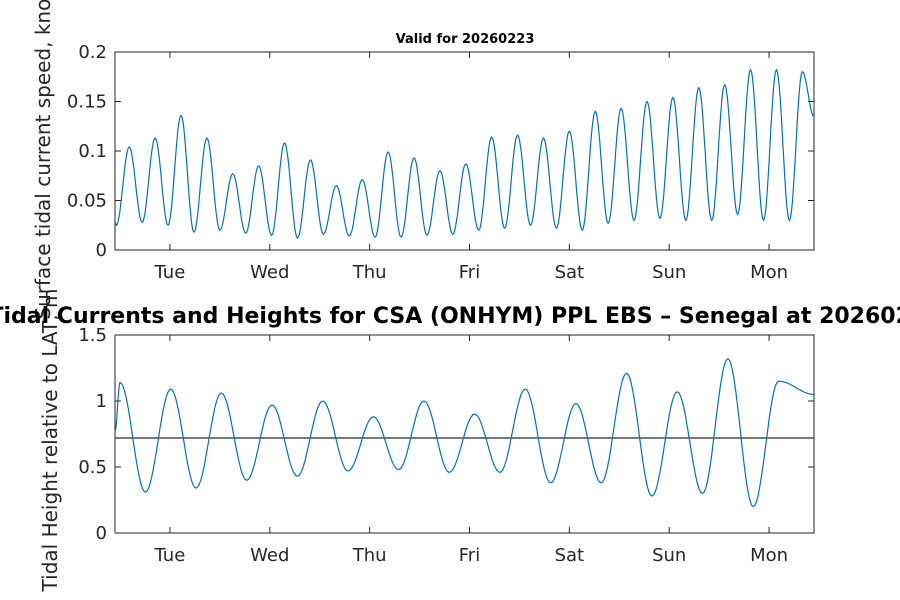 The width and height of the screenshot is (900, 600). What do you see at coordinates (50, 441) in the screenshot?
I see `tidal-height-y-label: Tidal Height relative to LAT, m` at bounding box center [50, 441].